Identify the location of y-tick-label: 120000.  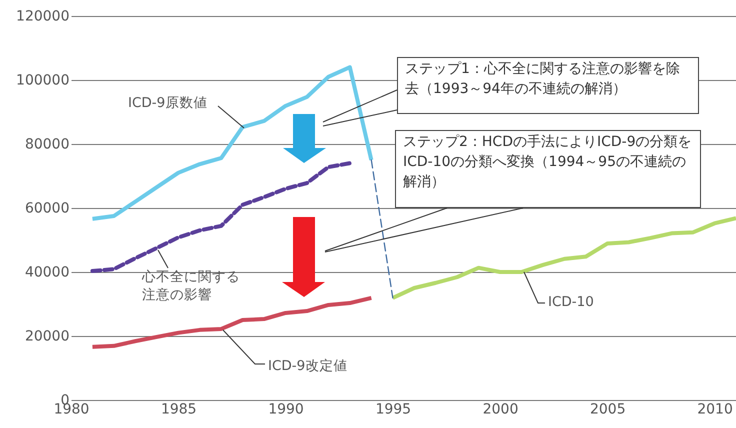
(43, 16).